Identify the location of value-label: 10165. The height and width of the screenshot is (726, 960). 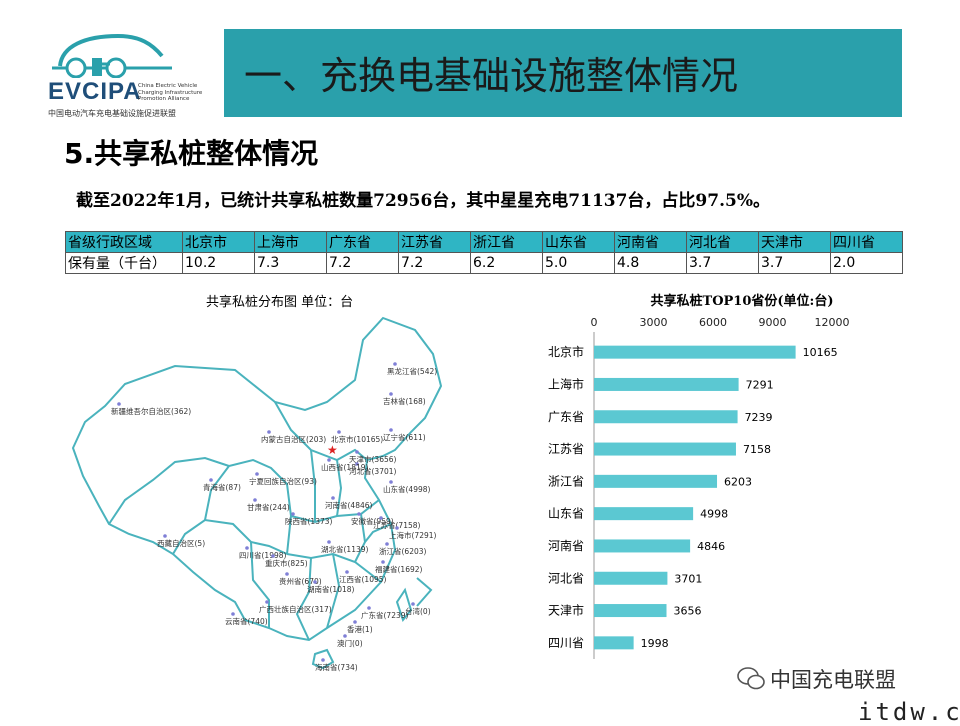
(820, 352).